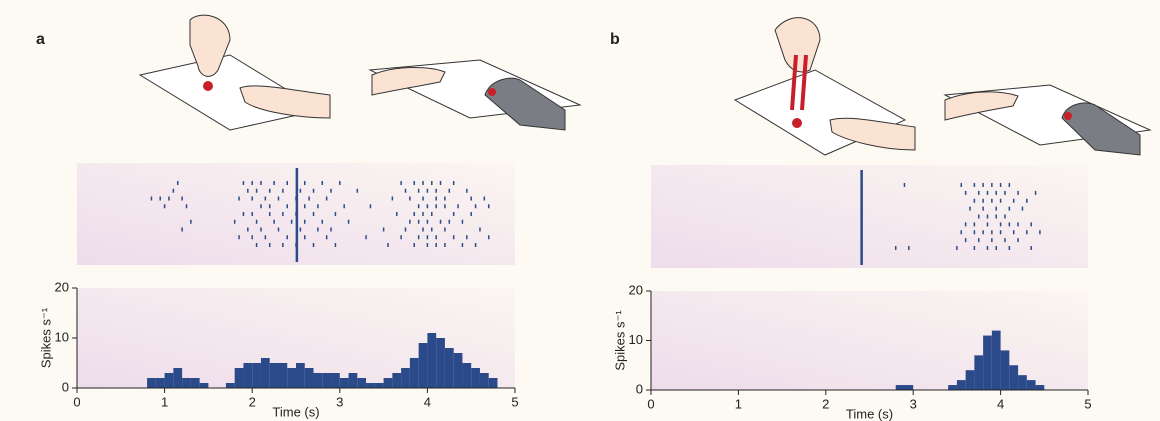 Image resolution: width=1160 pixels, height=421 pixels. What do you see at coordinates (360, 72) in the screenshot?
I see `illustration-a` at bounding box center [360, 72].